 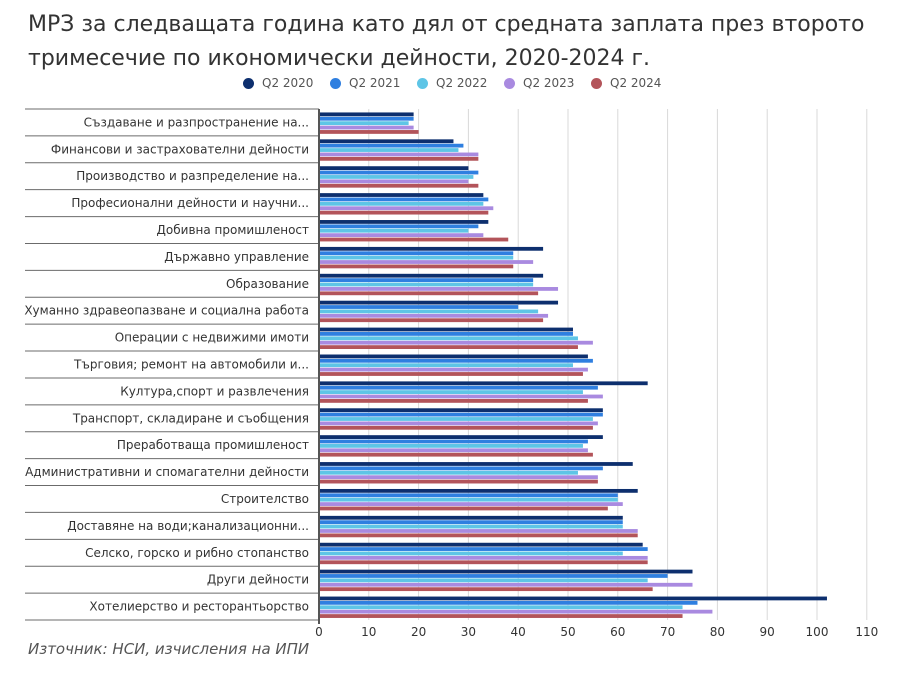 What do you see at coordinates (717, 632) in the screenshot?
I see `x-tick-label: 80` at bounding box center [717, 632].